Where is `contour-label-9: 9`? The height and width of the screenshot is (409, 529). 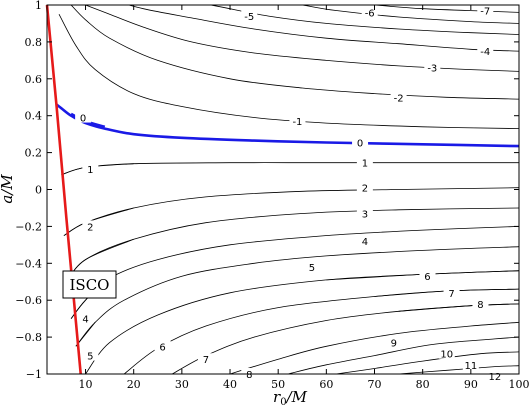
contour-label-9: 9 is located at coordinates (394, 344).